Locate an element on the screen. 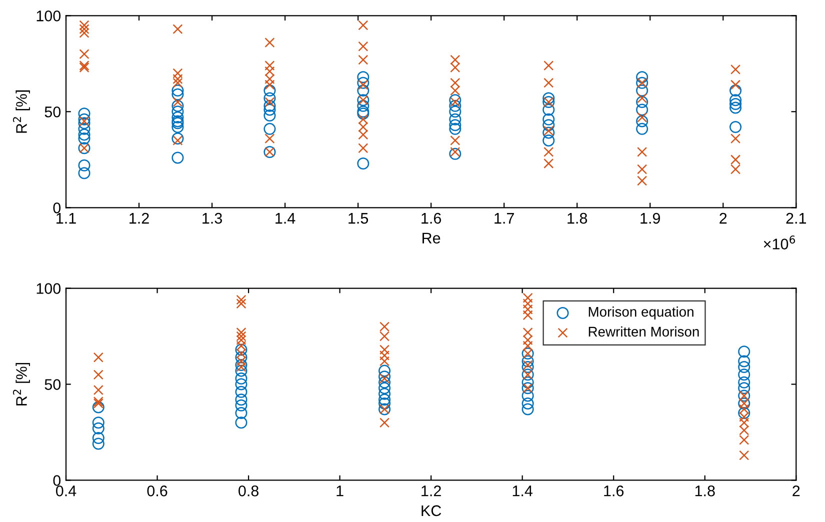 The image size is (825, 522). x-tick-label: 0.6 is located at coordinates (157, 491).